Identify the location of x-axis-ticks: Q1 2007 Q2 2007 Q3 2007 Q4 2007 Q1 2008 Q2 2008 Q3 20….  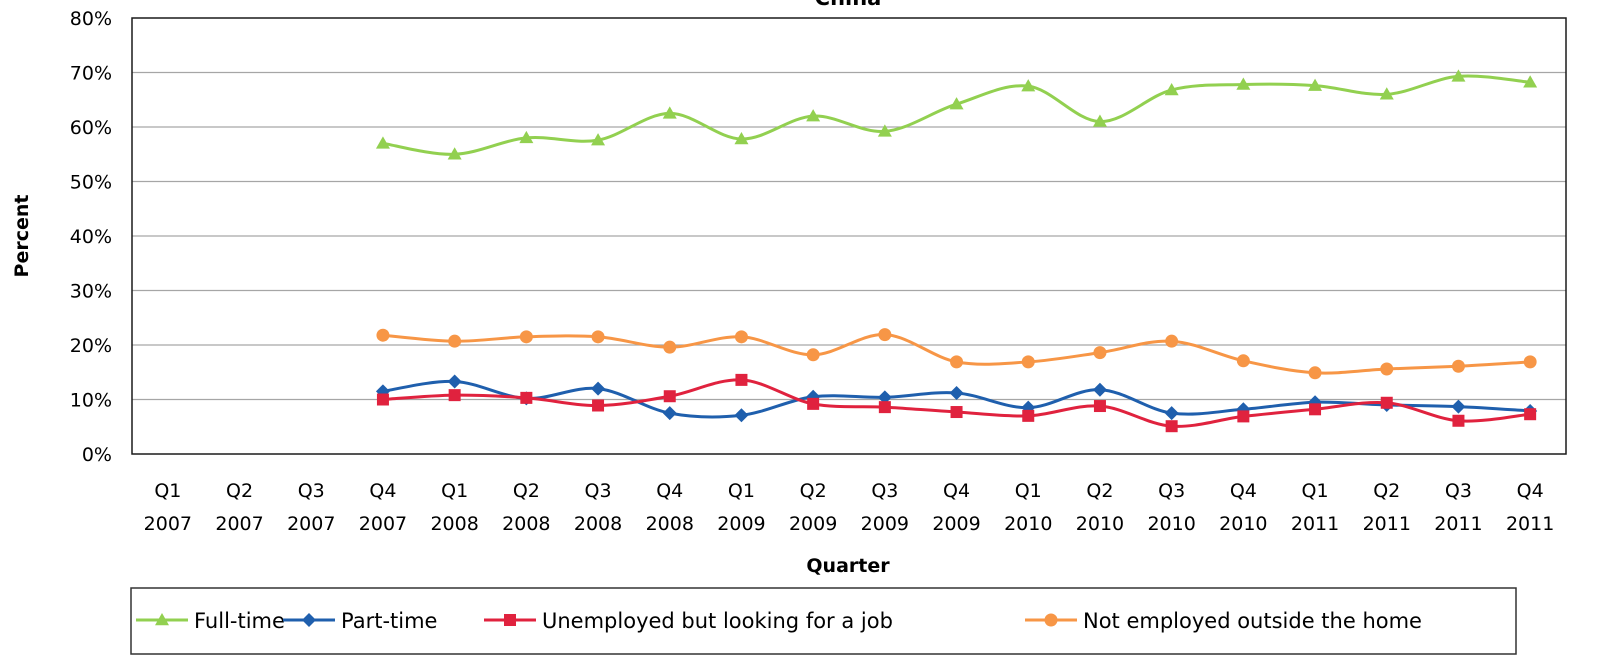
(849, 507).